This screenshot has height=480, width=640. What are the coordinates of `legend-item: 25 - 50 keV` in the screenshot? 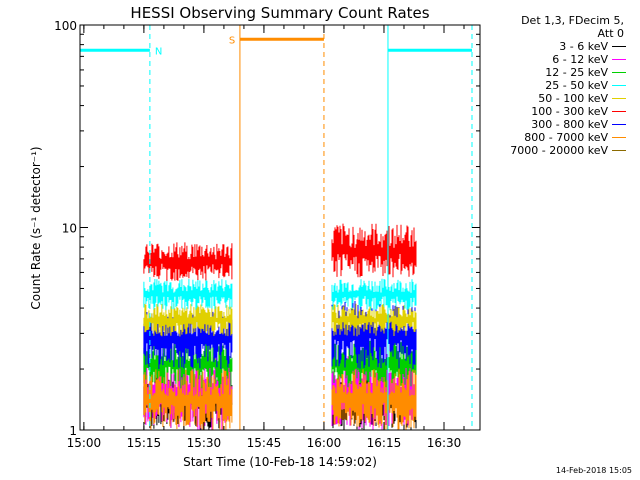 It's located at (555, 85).